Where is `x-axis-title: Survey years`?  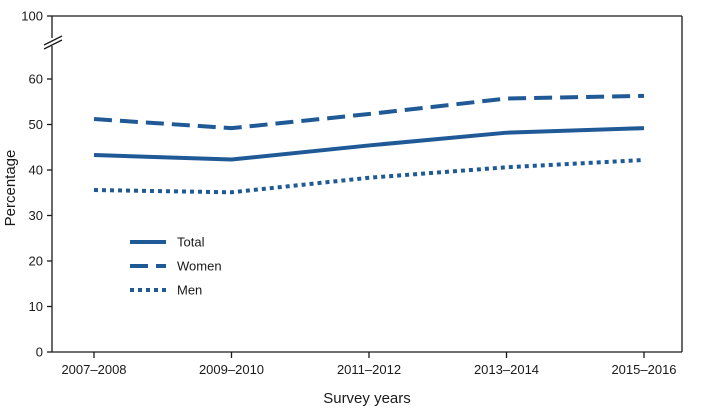
x-axis-title: Survey years is located at coordinates (367, 398).